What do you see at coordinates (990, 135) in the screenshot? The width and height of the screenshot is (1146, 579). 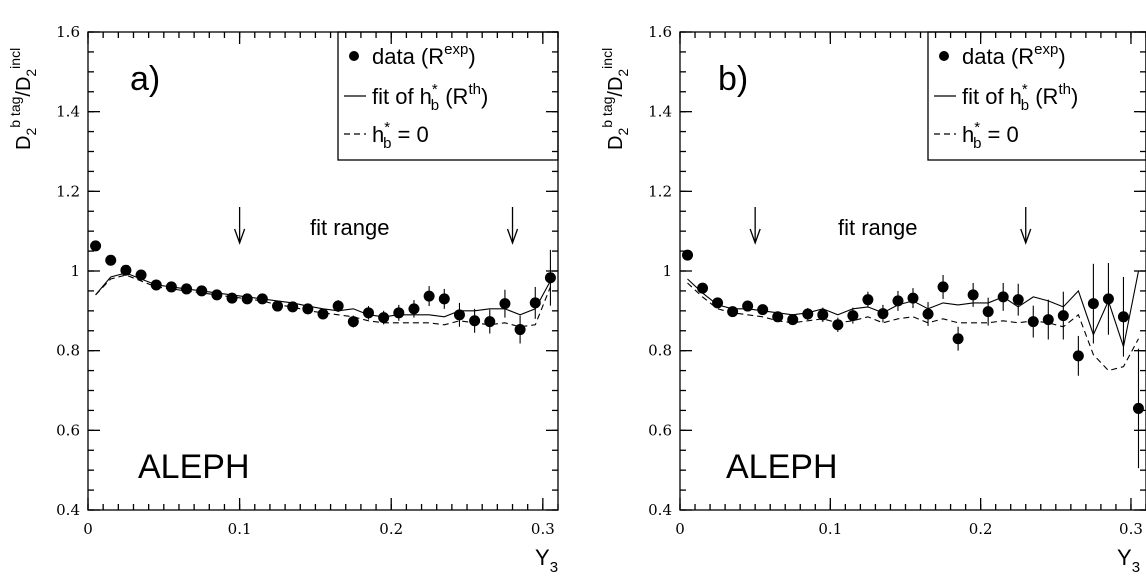 I see `legend-zero-text: h* b = 0` at bounding box center [990, 135].